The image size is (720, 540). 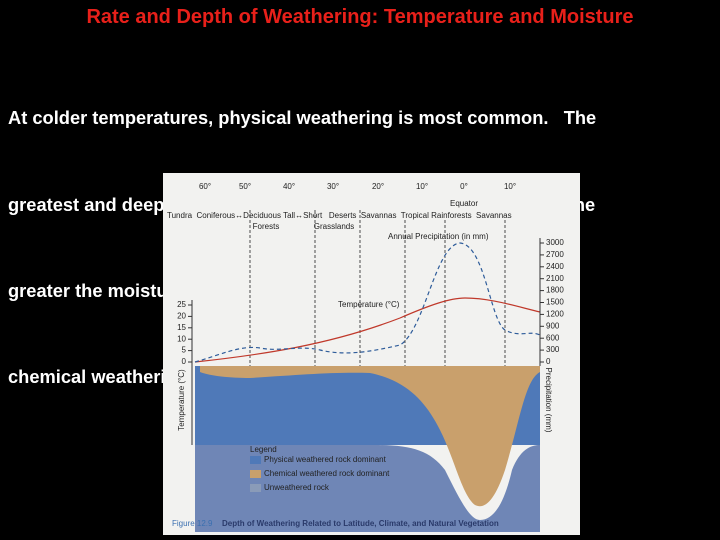 I want to click on temperature-curve-label: Temperature (°C), so click(x=369, y=304).